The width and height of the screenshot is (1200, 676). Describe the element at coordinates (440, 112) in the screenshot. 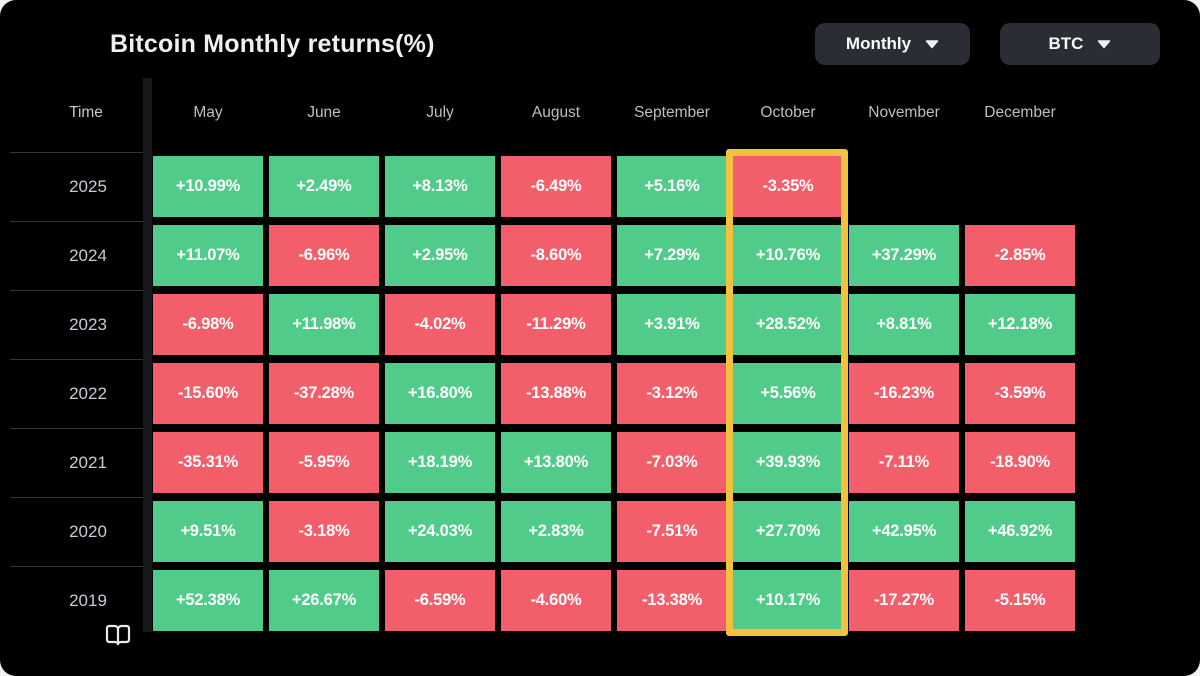

I see `month-header-july: July` at that location.